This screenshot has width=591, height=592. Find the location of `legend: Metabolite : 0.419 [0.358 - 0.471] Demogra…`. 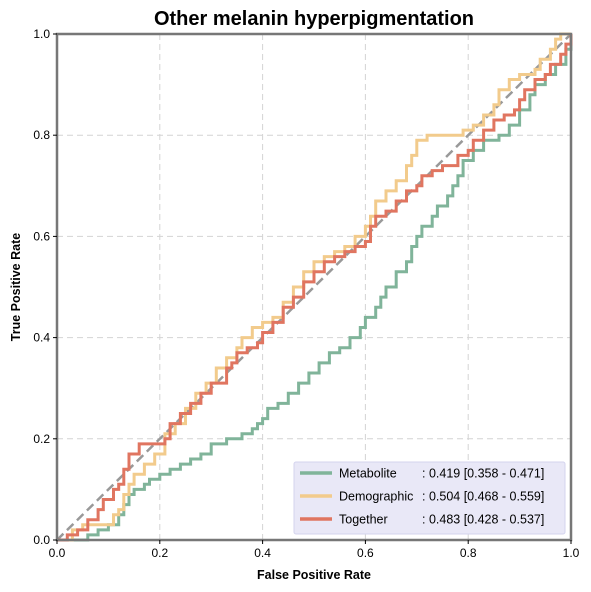

legend: Metabolite : 0.419 [0.358 - 0.471] Demogra… is located at coordinates (429, 498).